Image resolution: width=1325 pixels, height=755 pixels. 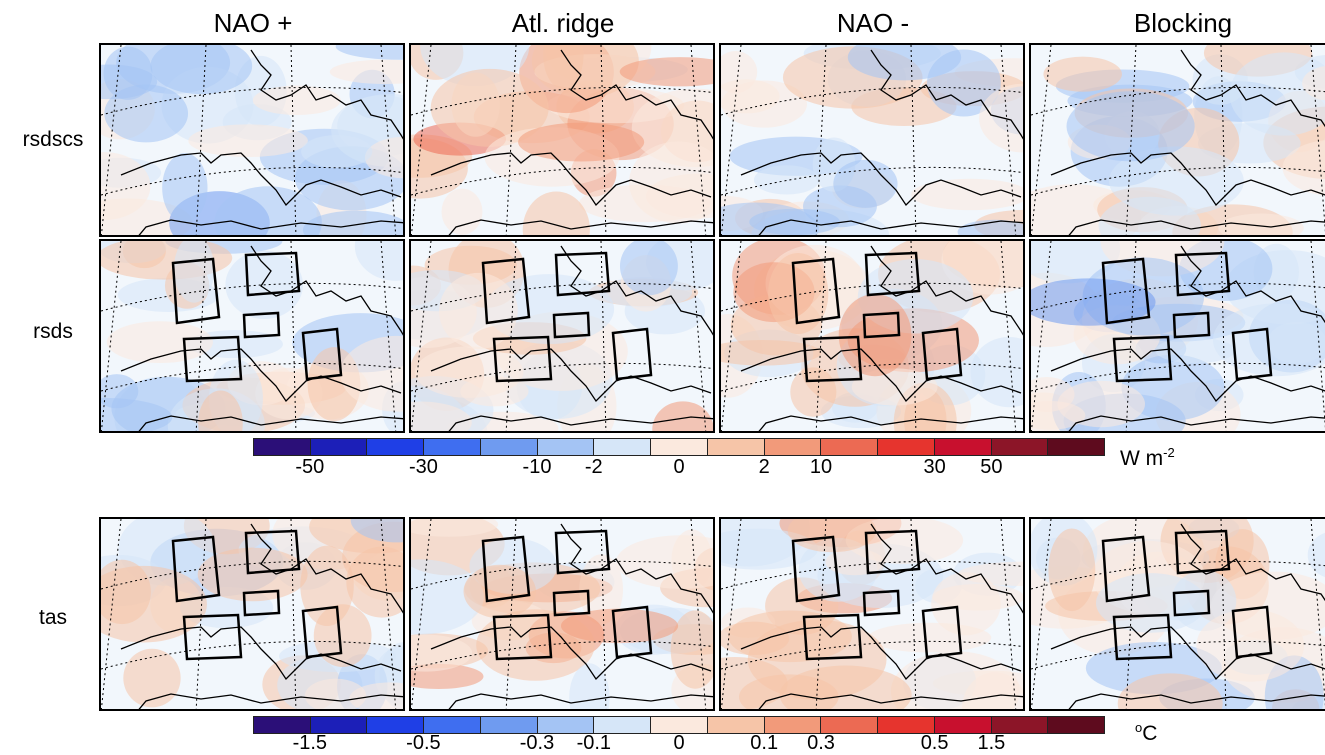 What do you see at coordinates (537, 467) in the screenshot?
I see `colorbar-wm2-tick-label: -10` at bounding box center [537, 467].